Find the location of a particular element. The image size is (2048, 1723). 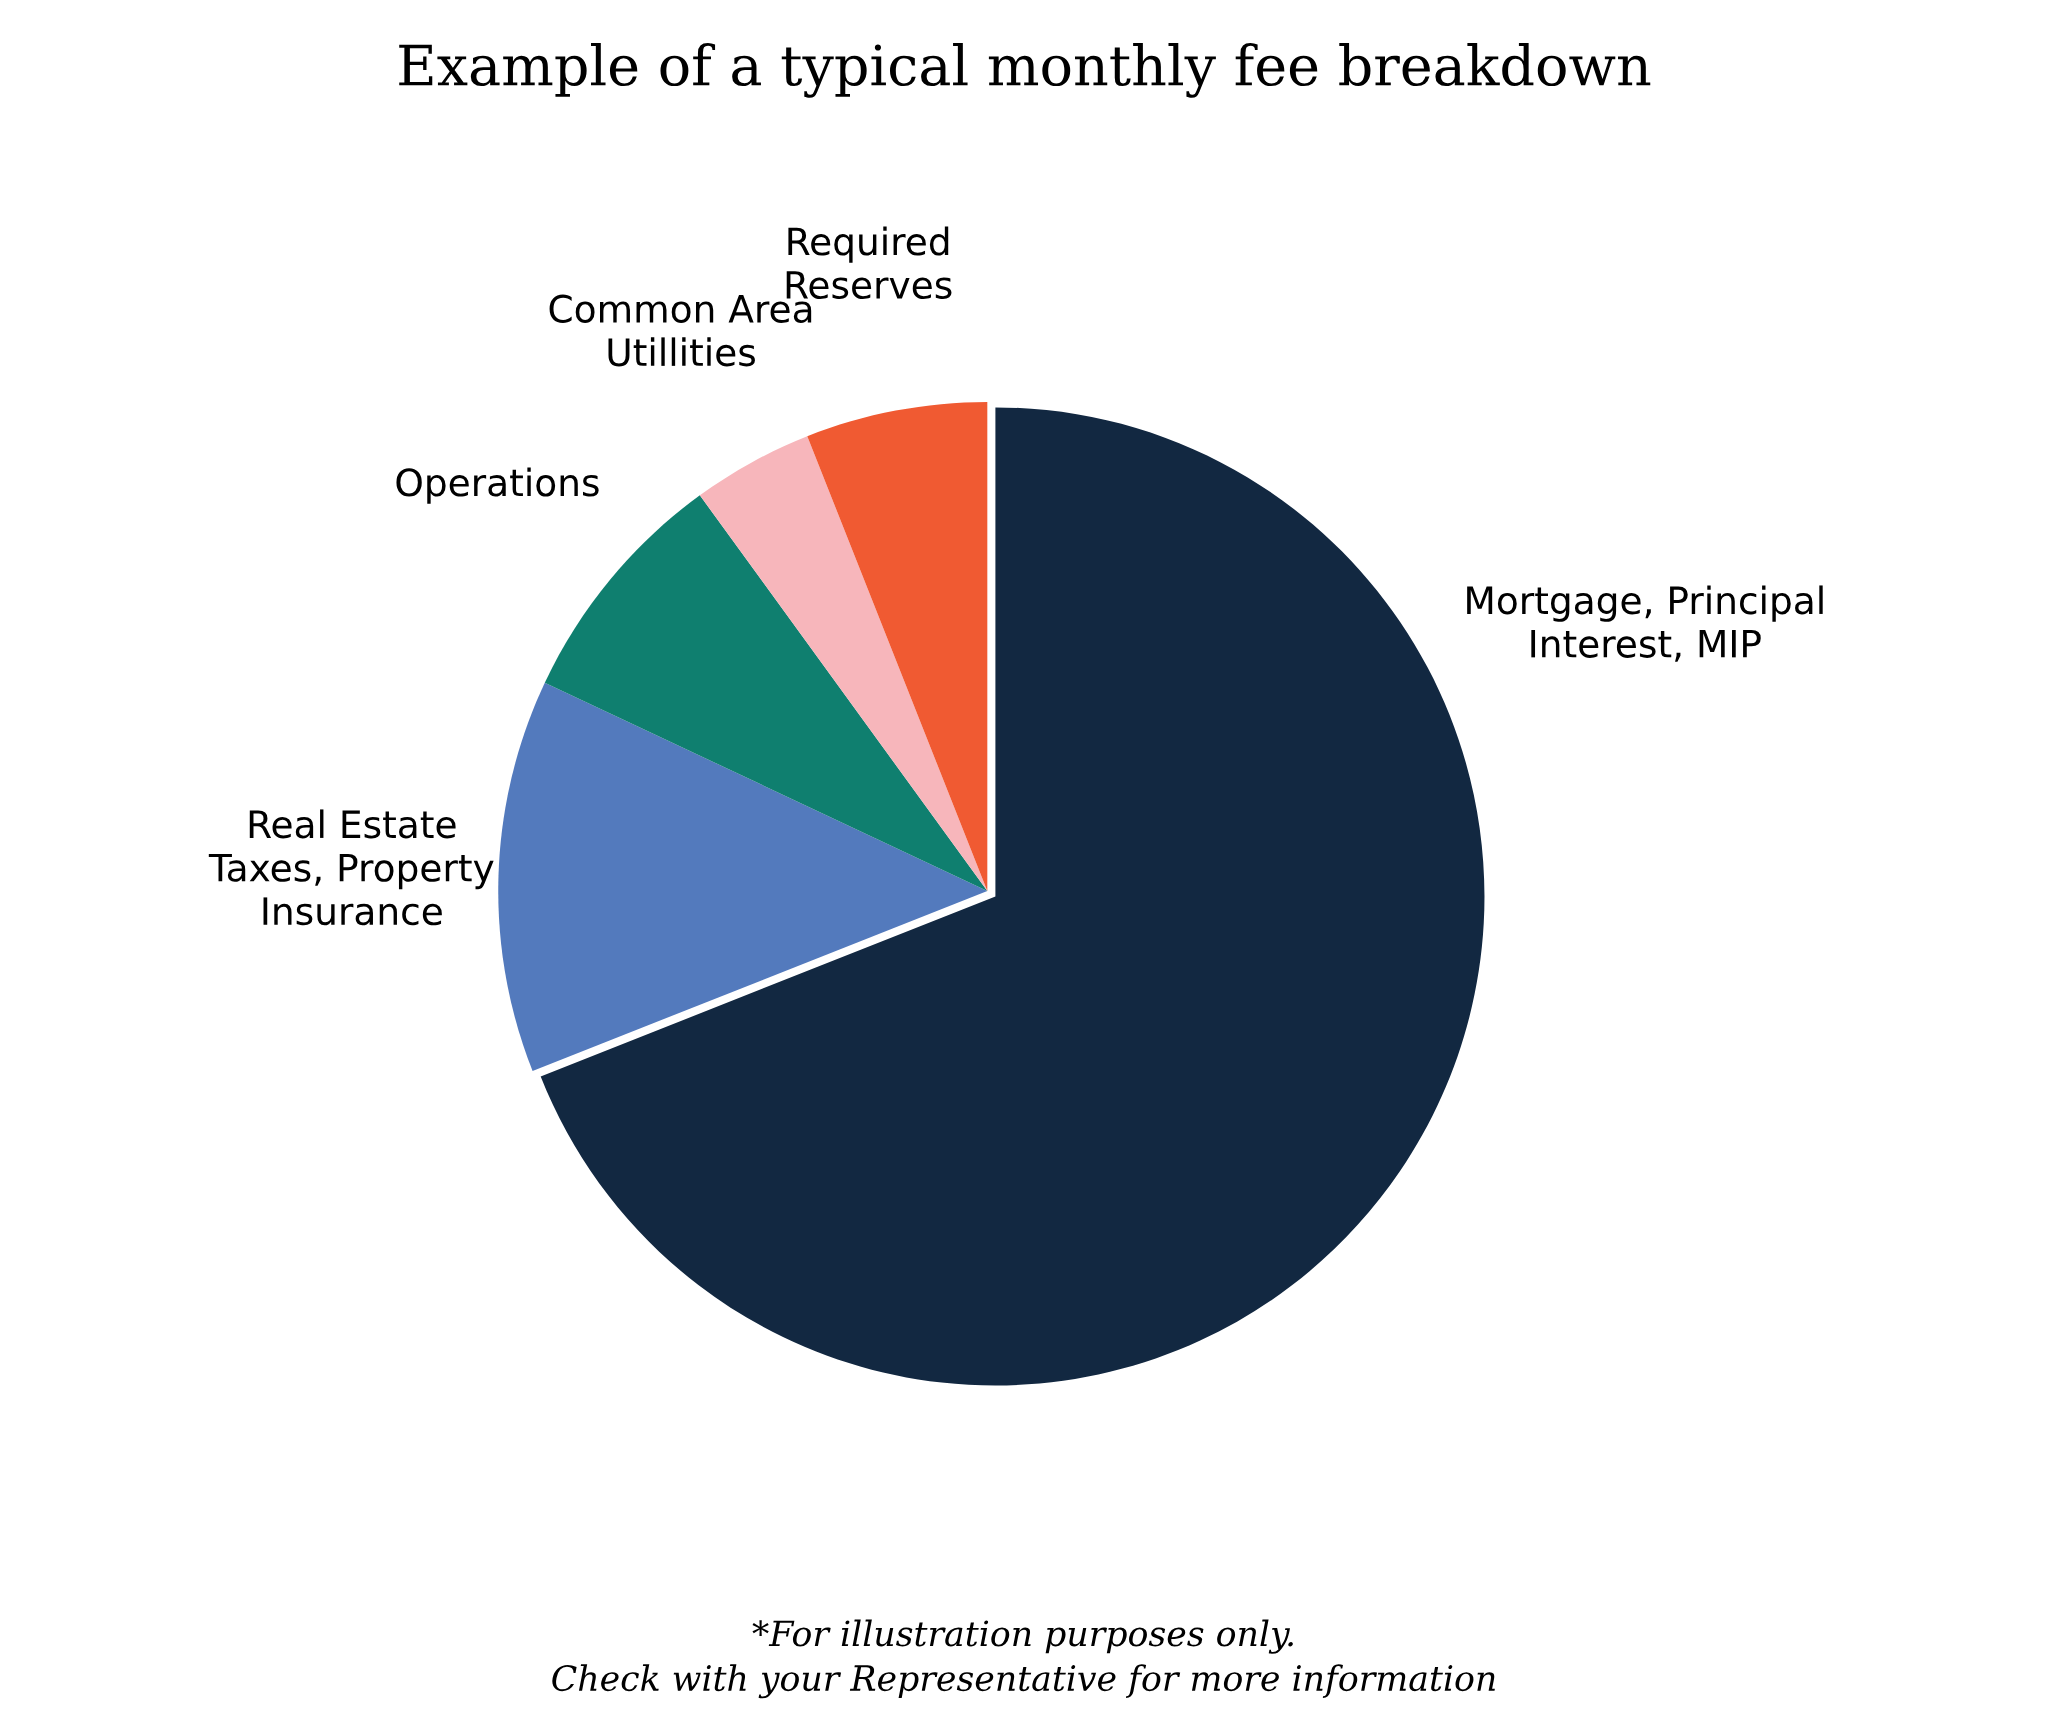

chart-title: Example of a typical monthly fee breakdown is located at coordinates (1025, 70).